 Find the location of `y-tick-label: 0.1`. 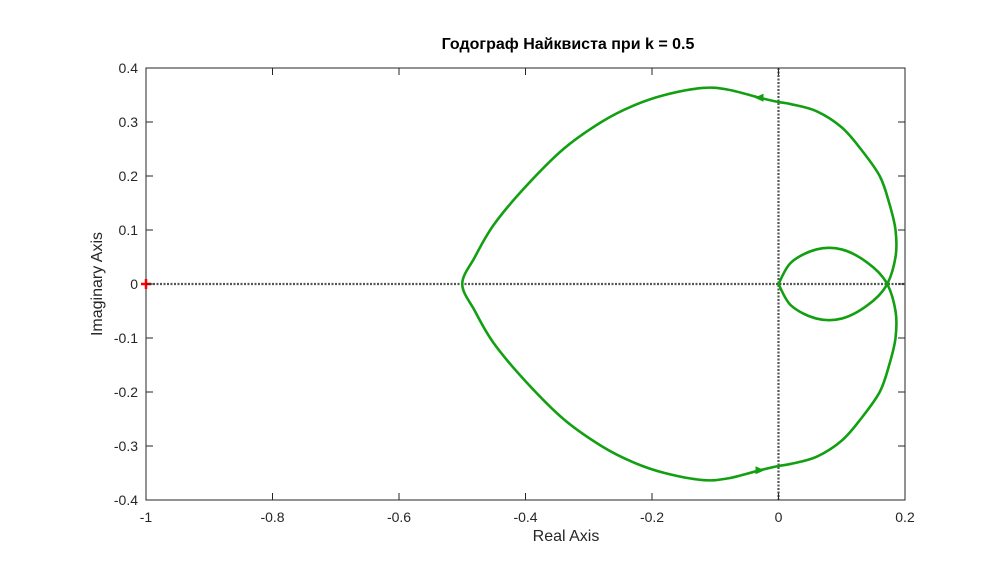

y-tick-label: 0.1 is located at coordinates (129, 230).